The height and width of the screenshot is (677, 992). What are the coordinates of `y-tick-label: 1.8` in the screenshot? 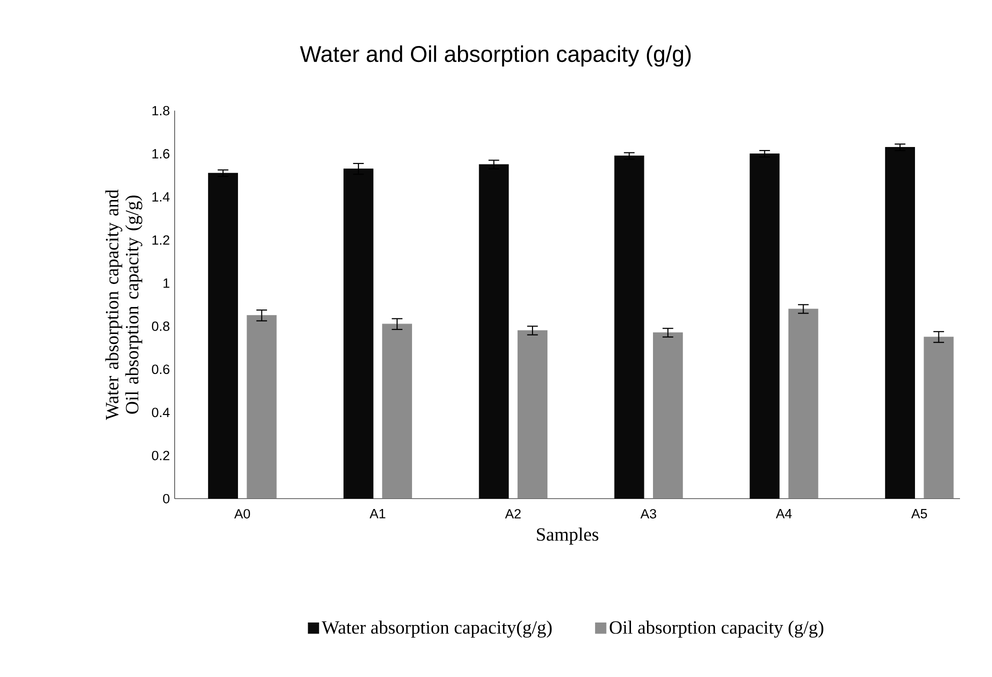 It's located at (161, 111).